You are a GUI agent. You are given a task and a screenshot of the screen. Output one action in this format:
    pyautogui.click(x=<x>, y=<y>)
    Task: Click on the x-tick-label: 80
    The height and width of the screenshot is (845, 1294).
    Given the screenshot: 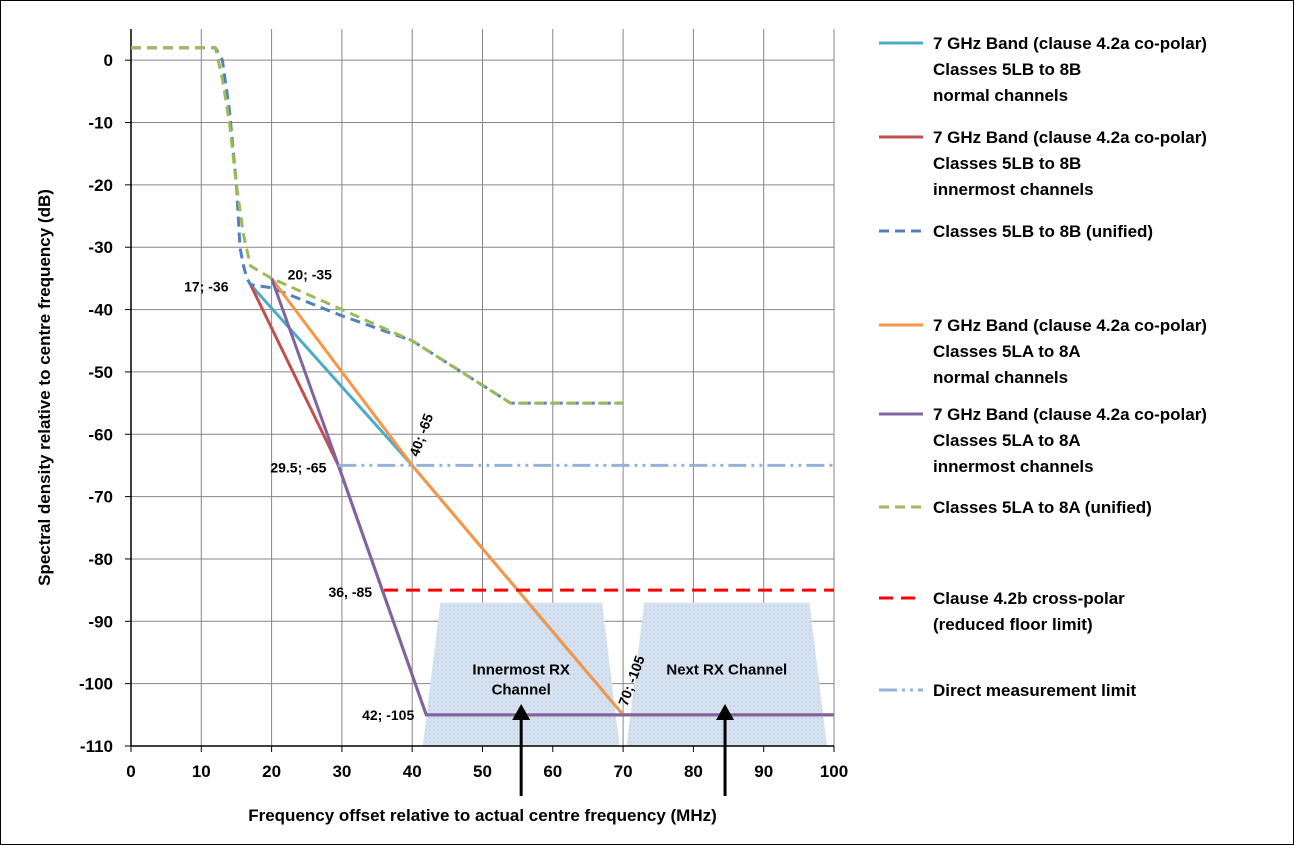 What is the action you would take?
    pyautogui.click(x=693, y=771)
    